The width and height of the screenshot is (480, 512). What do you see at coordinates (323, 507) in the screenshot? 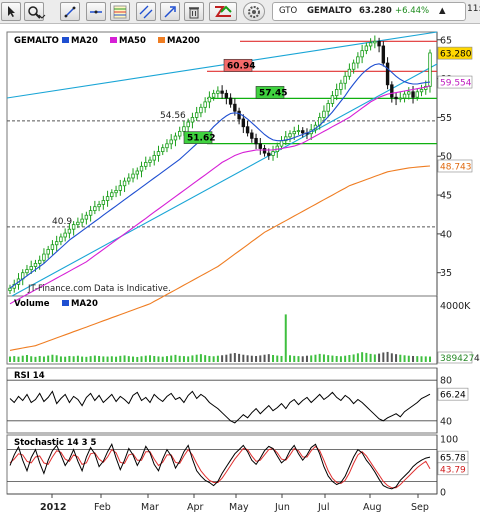
I see `x-tick-label: Jul` at bounding box center [323, 507].